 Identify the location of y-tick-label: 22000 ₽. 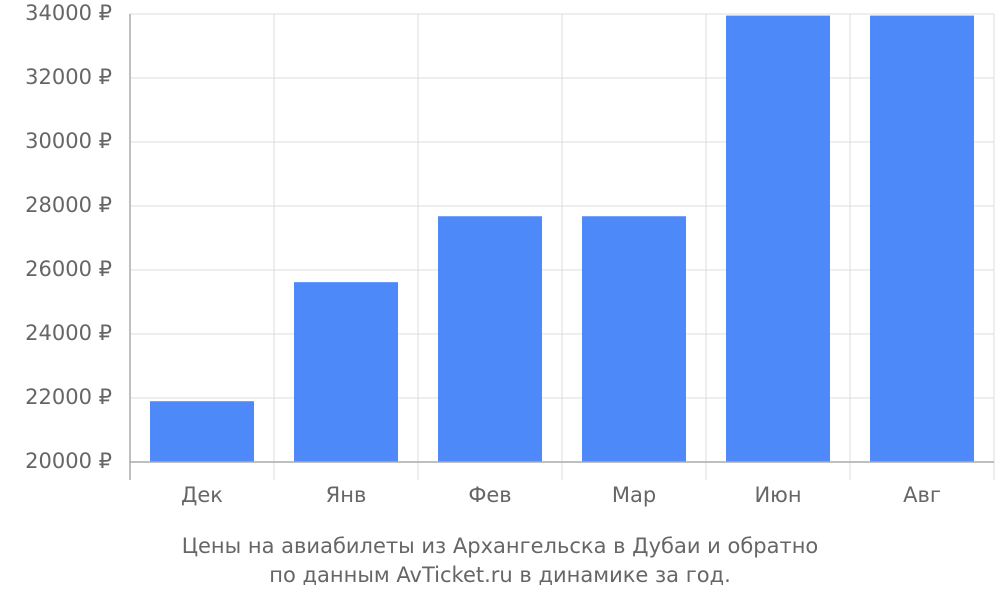
(68, 397).